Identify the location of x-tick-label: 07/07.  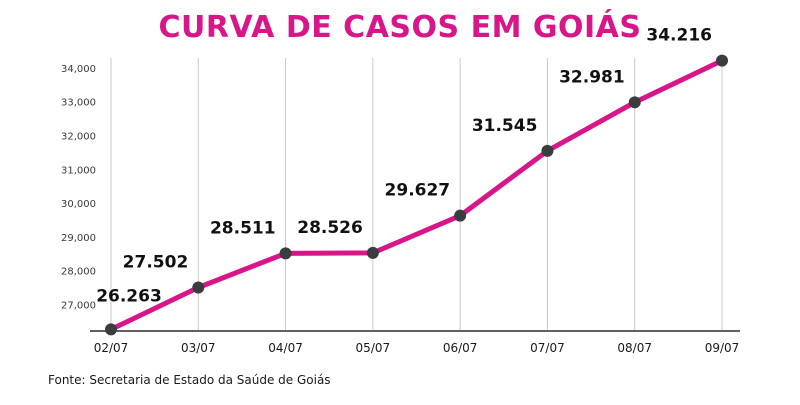
(547, 348).